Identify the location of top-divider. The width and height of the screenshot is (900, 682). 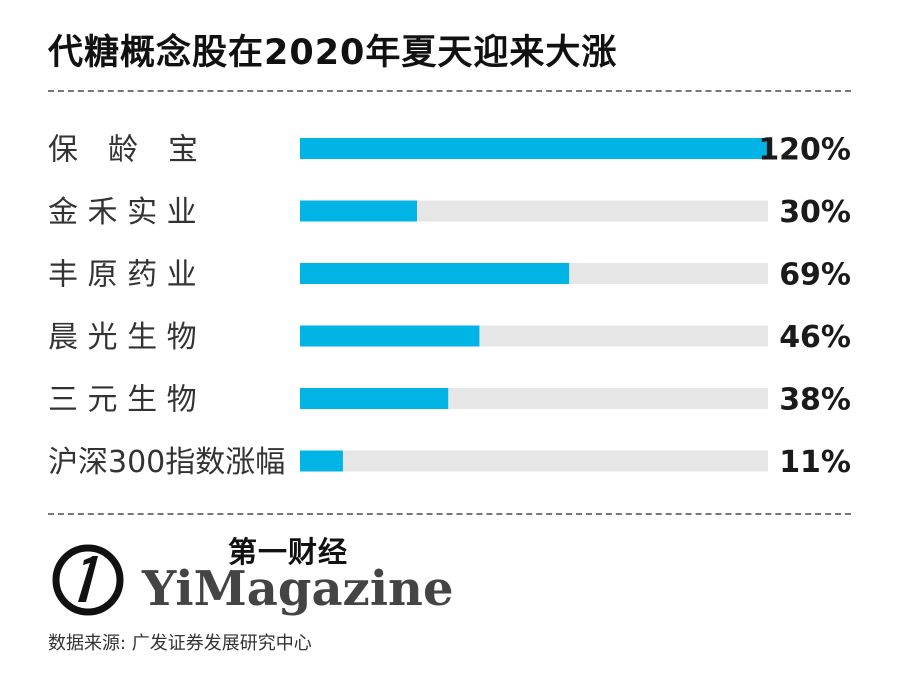
(449, 91).